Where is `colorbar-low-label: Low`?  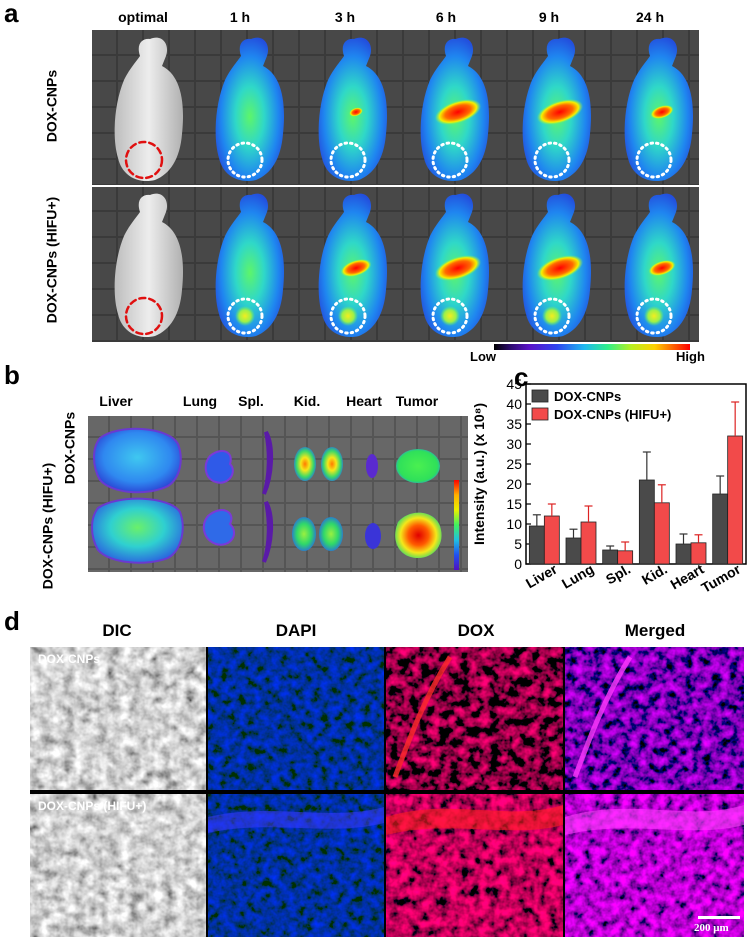
colorbar-low-label: Low is located at coordinates (483, 356).